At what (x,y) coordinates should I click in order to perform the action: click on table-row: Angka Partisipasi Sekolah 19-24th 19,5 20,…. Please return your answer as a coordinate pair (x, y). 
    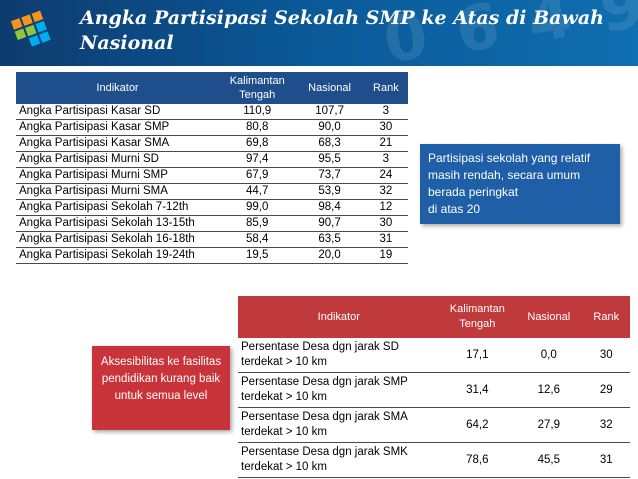
    Looking at the image, I should click on (212, 255).